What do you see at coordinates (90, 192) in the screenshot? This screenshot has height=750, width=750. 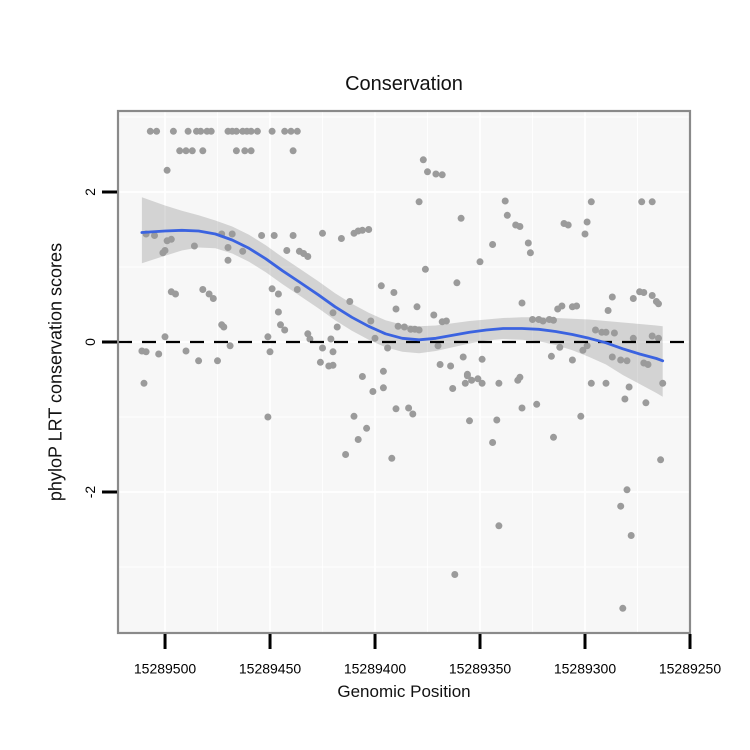 I see `y-tick-label: 2` at bounding box center [90, 192].